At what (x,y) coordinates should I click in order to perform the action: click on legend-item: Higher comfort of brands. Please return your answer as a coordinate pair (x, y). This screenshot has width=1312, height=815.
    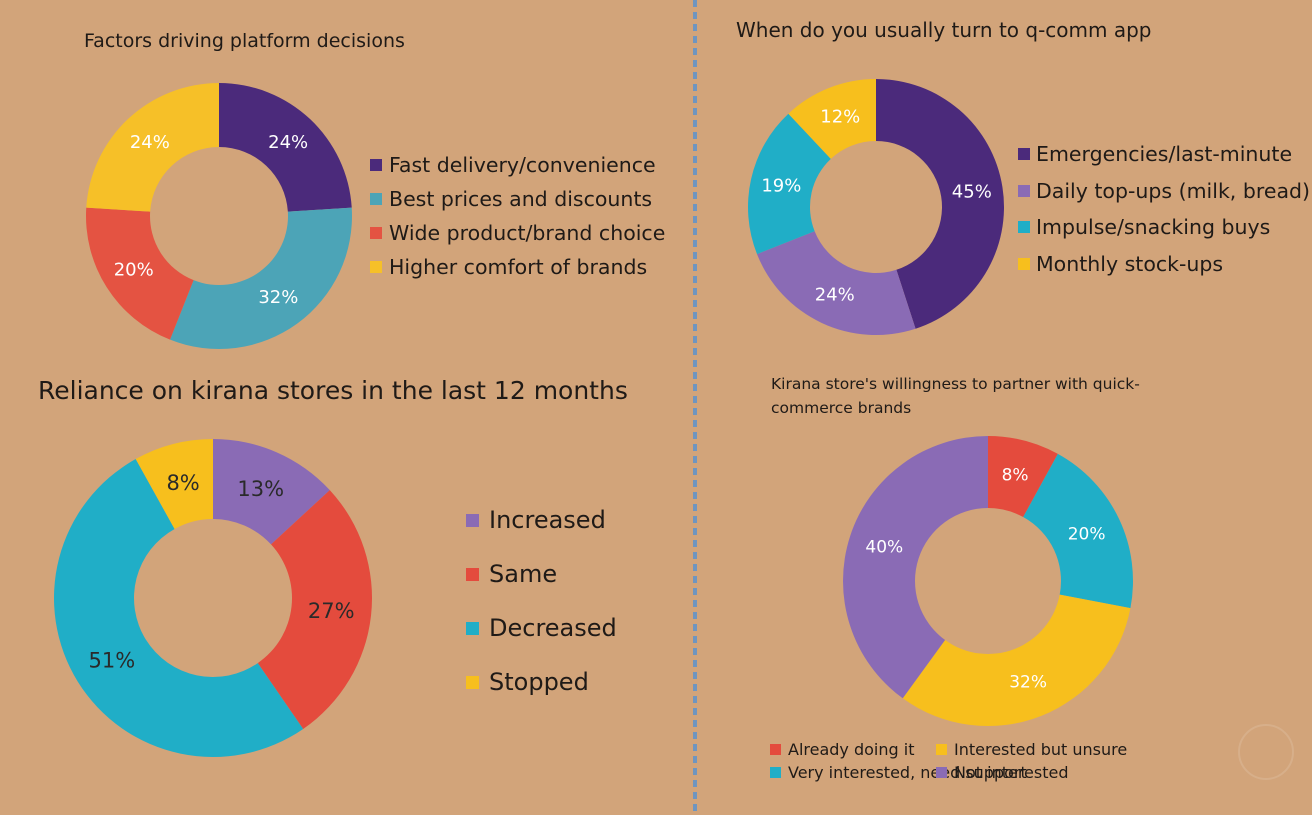
    Looking at the image, I should click on (517, 267).